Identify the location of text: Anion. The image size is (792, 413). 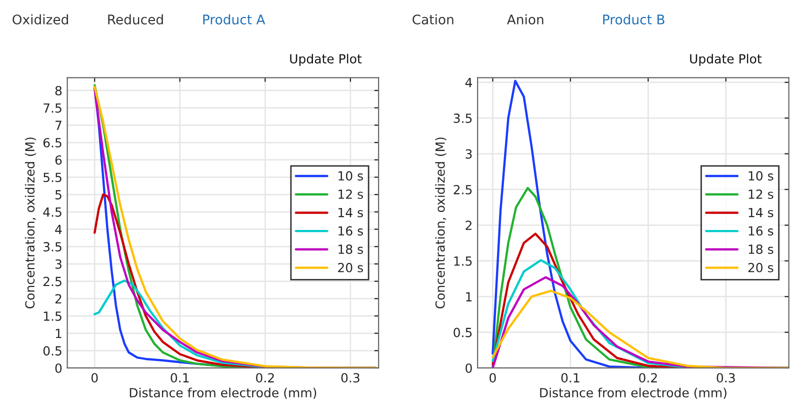
(525, 19).